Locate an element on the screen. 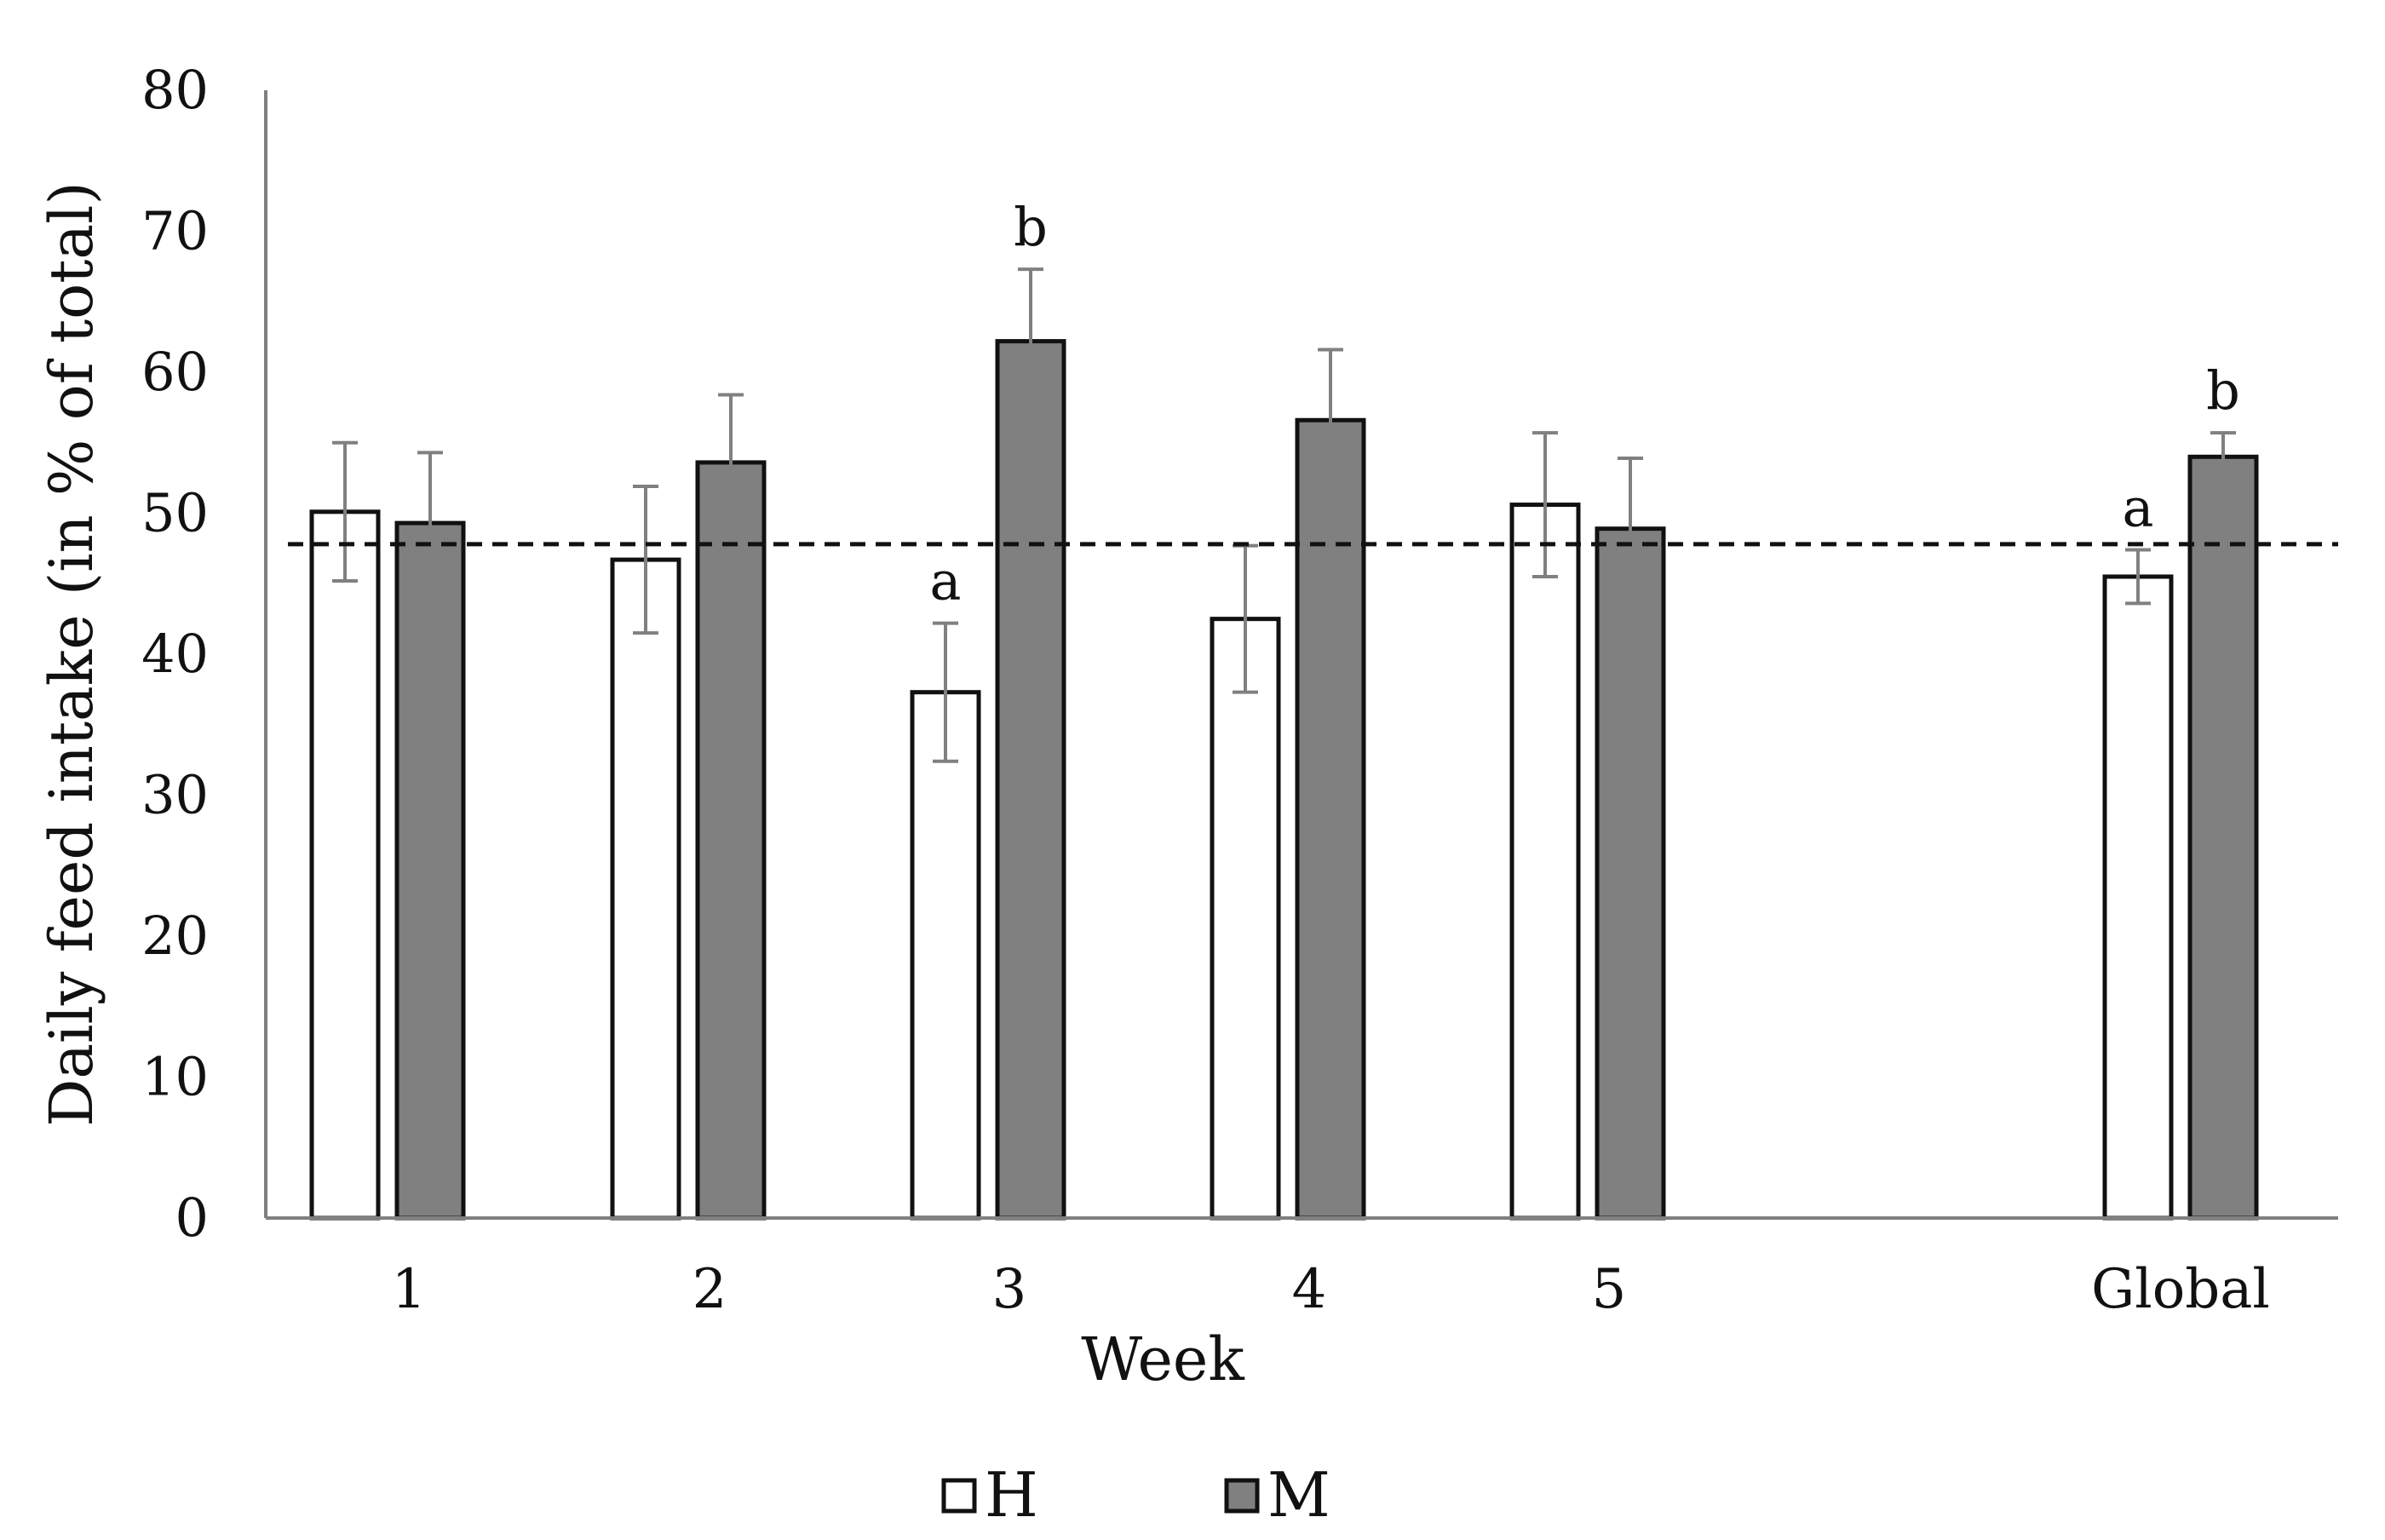  y-axis-ticks: 0 10 20 30 40 50 60 70 80 is located at coordinates (175, 654).